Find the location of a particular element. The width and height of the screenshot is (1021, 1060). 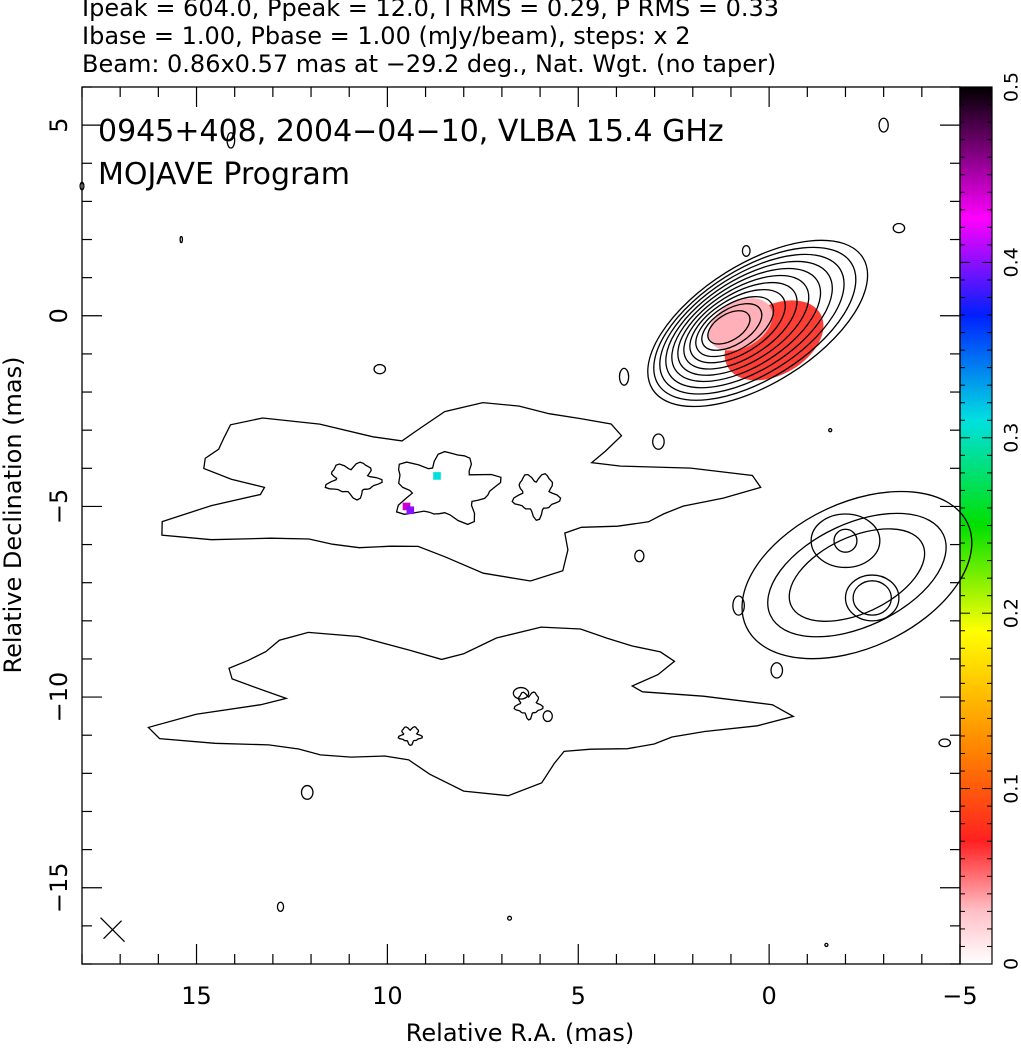

colorbar-tick-label: 0.4 is located at coordinates (1011, 262).